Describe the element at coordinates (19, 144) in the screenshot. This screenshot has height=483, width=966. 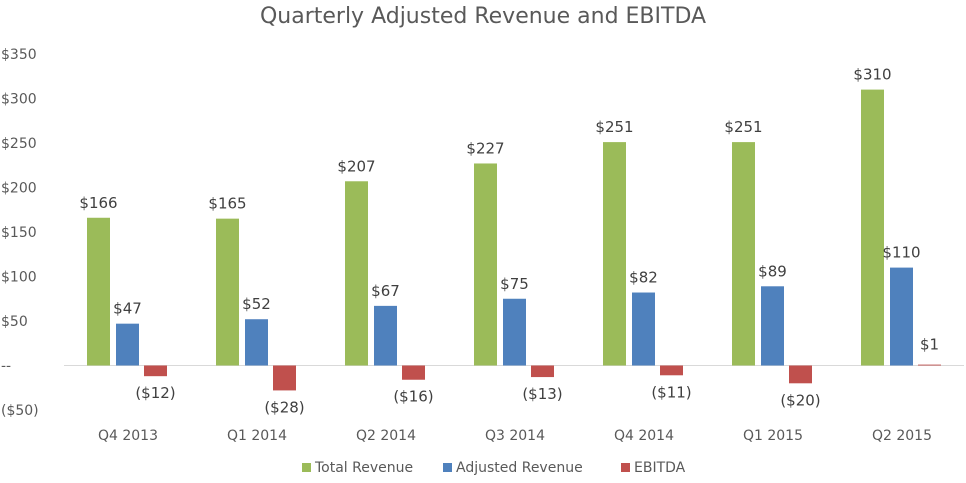
I see `y-tick-label: $250` at that location.